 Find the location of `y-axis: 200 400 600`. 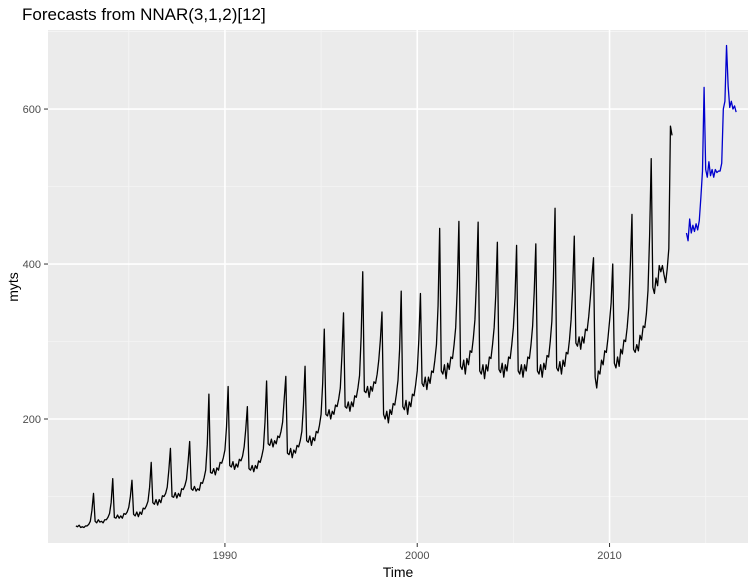

y-axis: 200 400 600 is located at coordinates (35, 265).